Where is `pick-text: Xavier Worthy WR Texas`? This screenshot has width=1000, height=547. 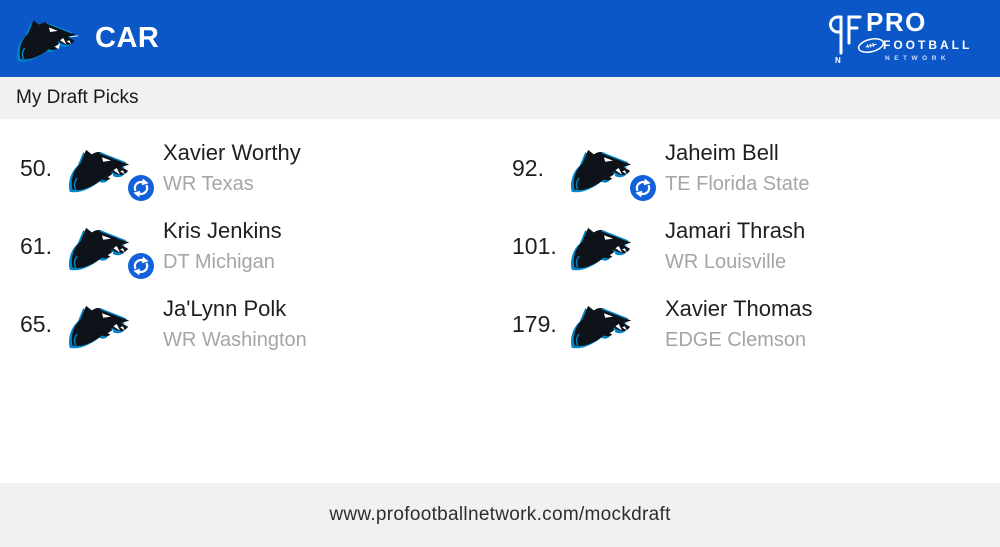
pick-text: Xavier Worthy WR Texas is located at coordinates (232, 168).